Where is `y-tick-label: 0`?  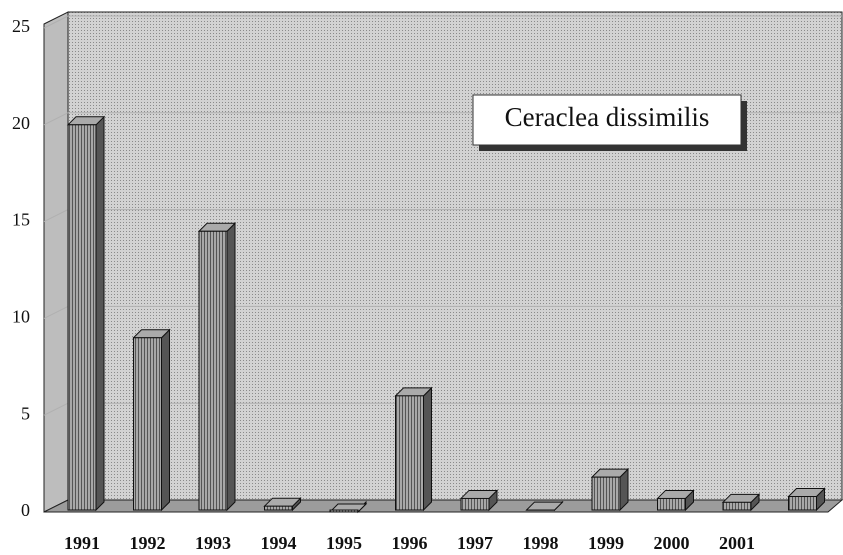
y-tick-label: 0 is located at coordinates (25, 510).